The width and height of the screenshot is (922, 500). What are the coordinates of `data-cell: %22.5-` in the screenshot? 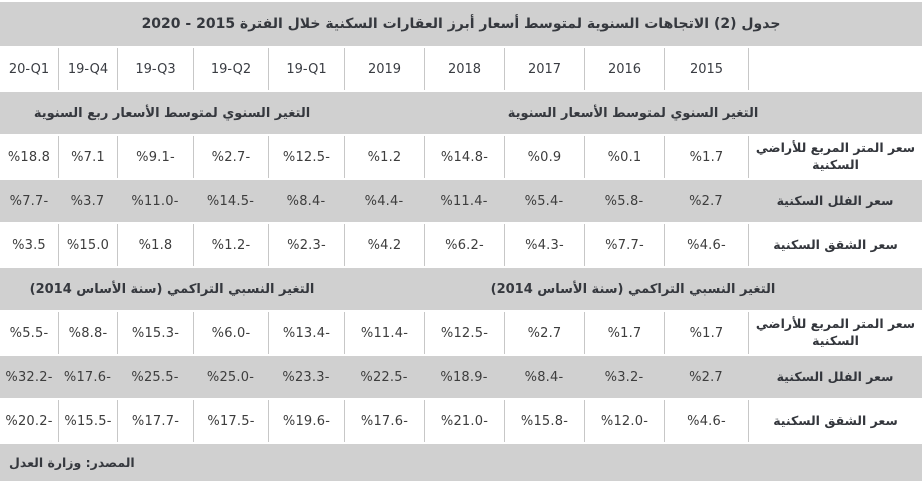 It's located at (384, 377).